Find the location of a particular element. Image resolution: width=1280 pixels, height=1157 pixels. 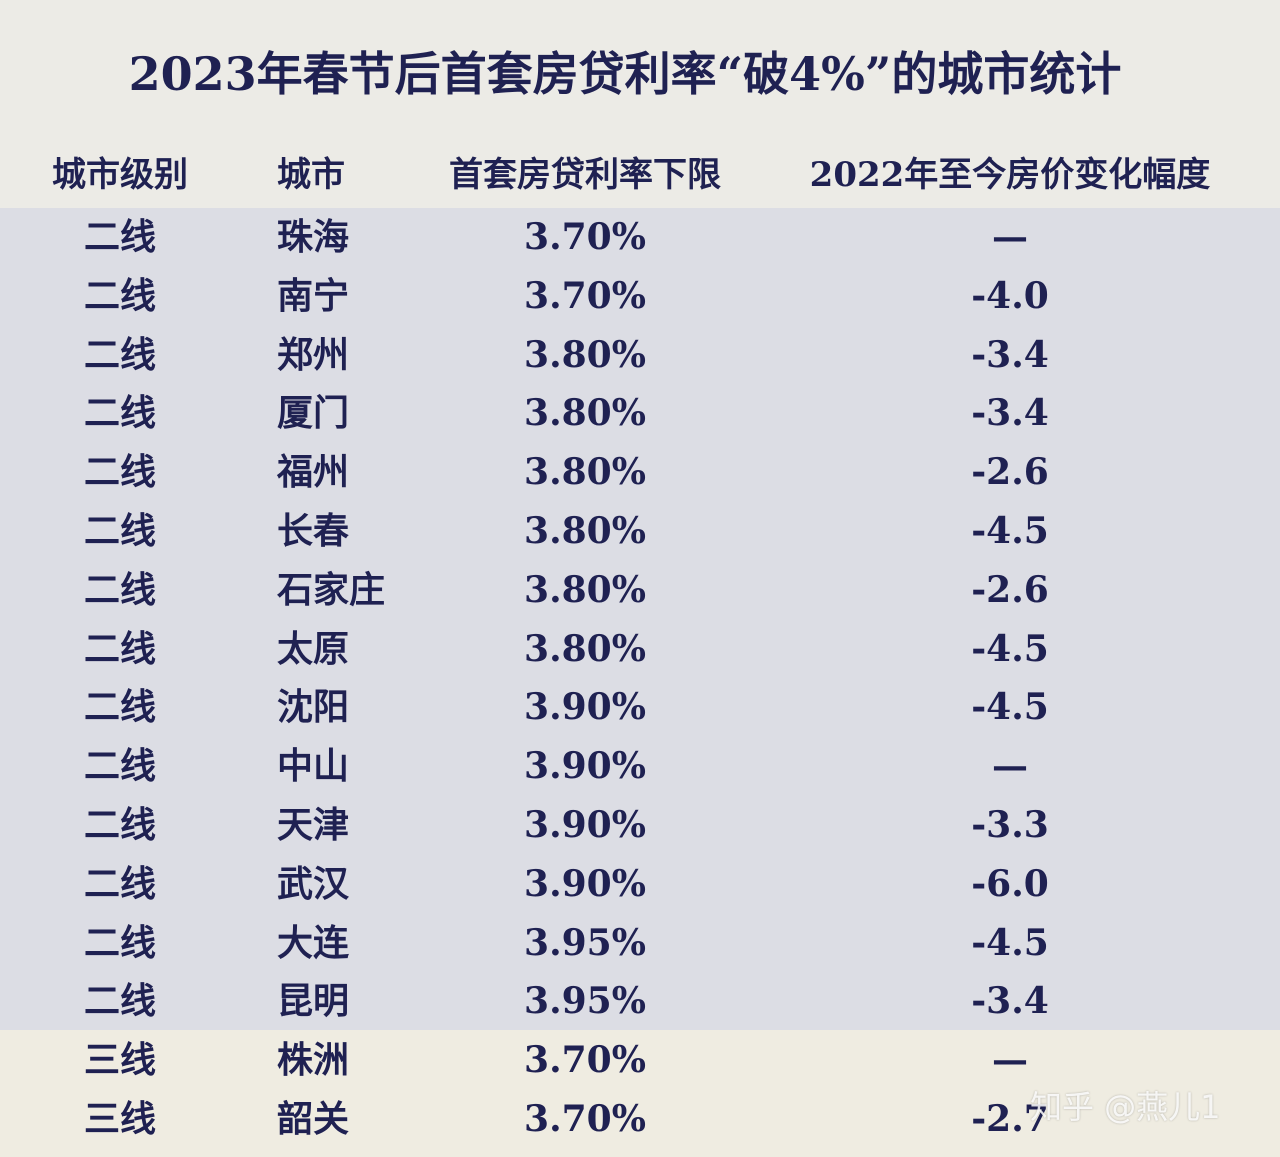

city-cell: 沈阳 is located at coordinates (313, 707).